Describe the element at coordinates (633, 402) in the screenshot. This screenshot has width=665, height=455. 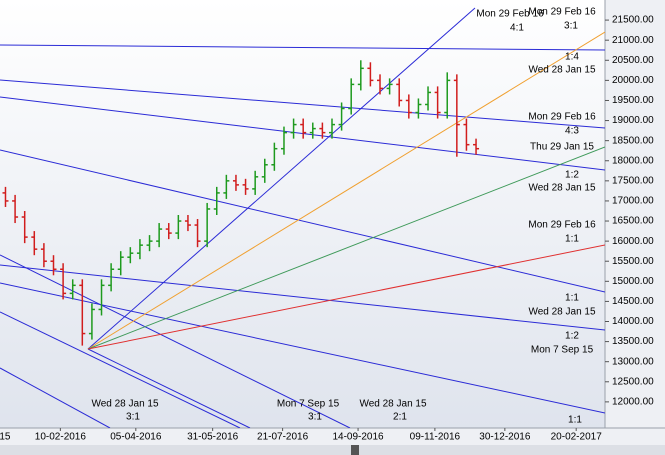
I see `y-tick-label: 12000.00` at that location.